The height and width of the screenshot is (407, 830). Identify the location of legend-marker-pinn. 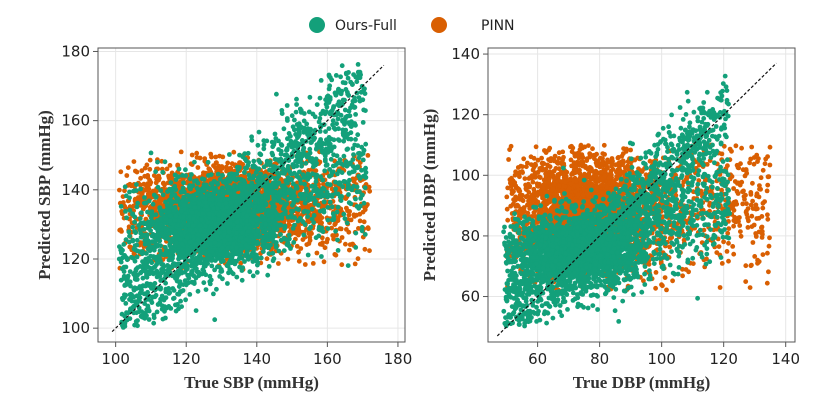
(439, 25).